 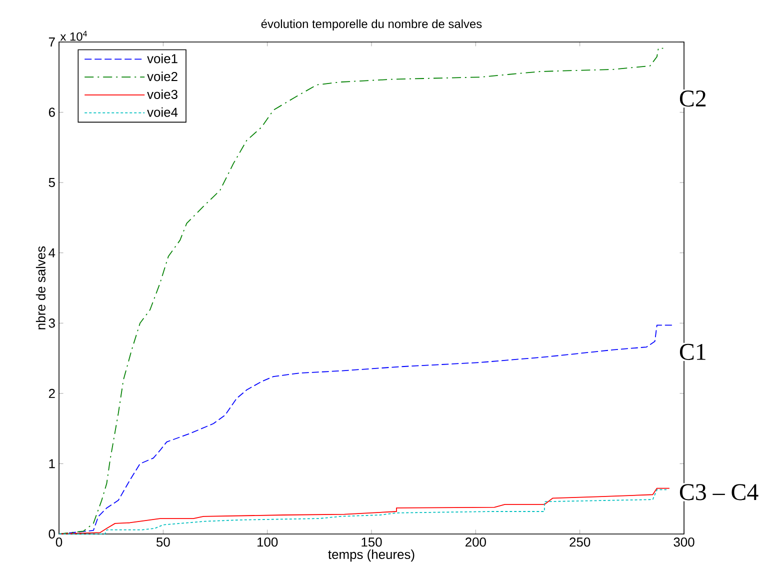 I want to click on y-tick-label: 2, so click(x=51, y=393).